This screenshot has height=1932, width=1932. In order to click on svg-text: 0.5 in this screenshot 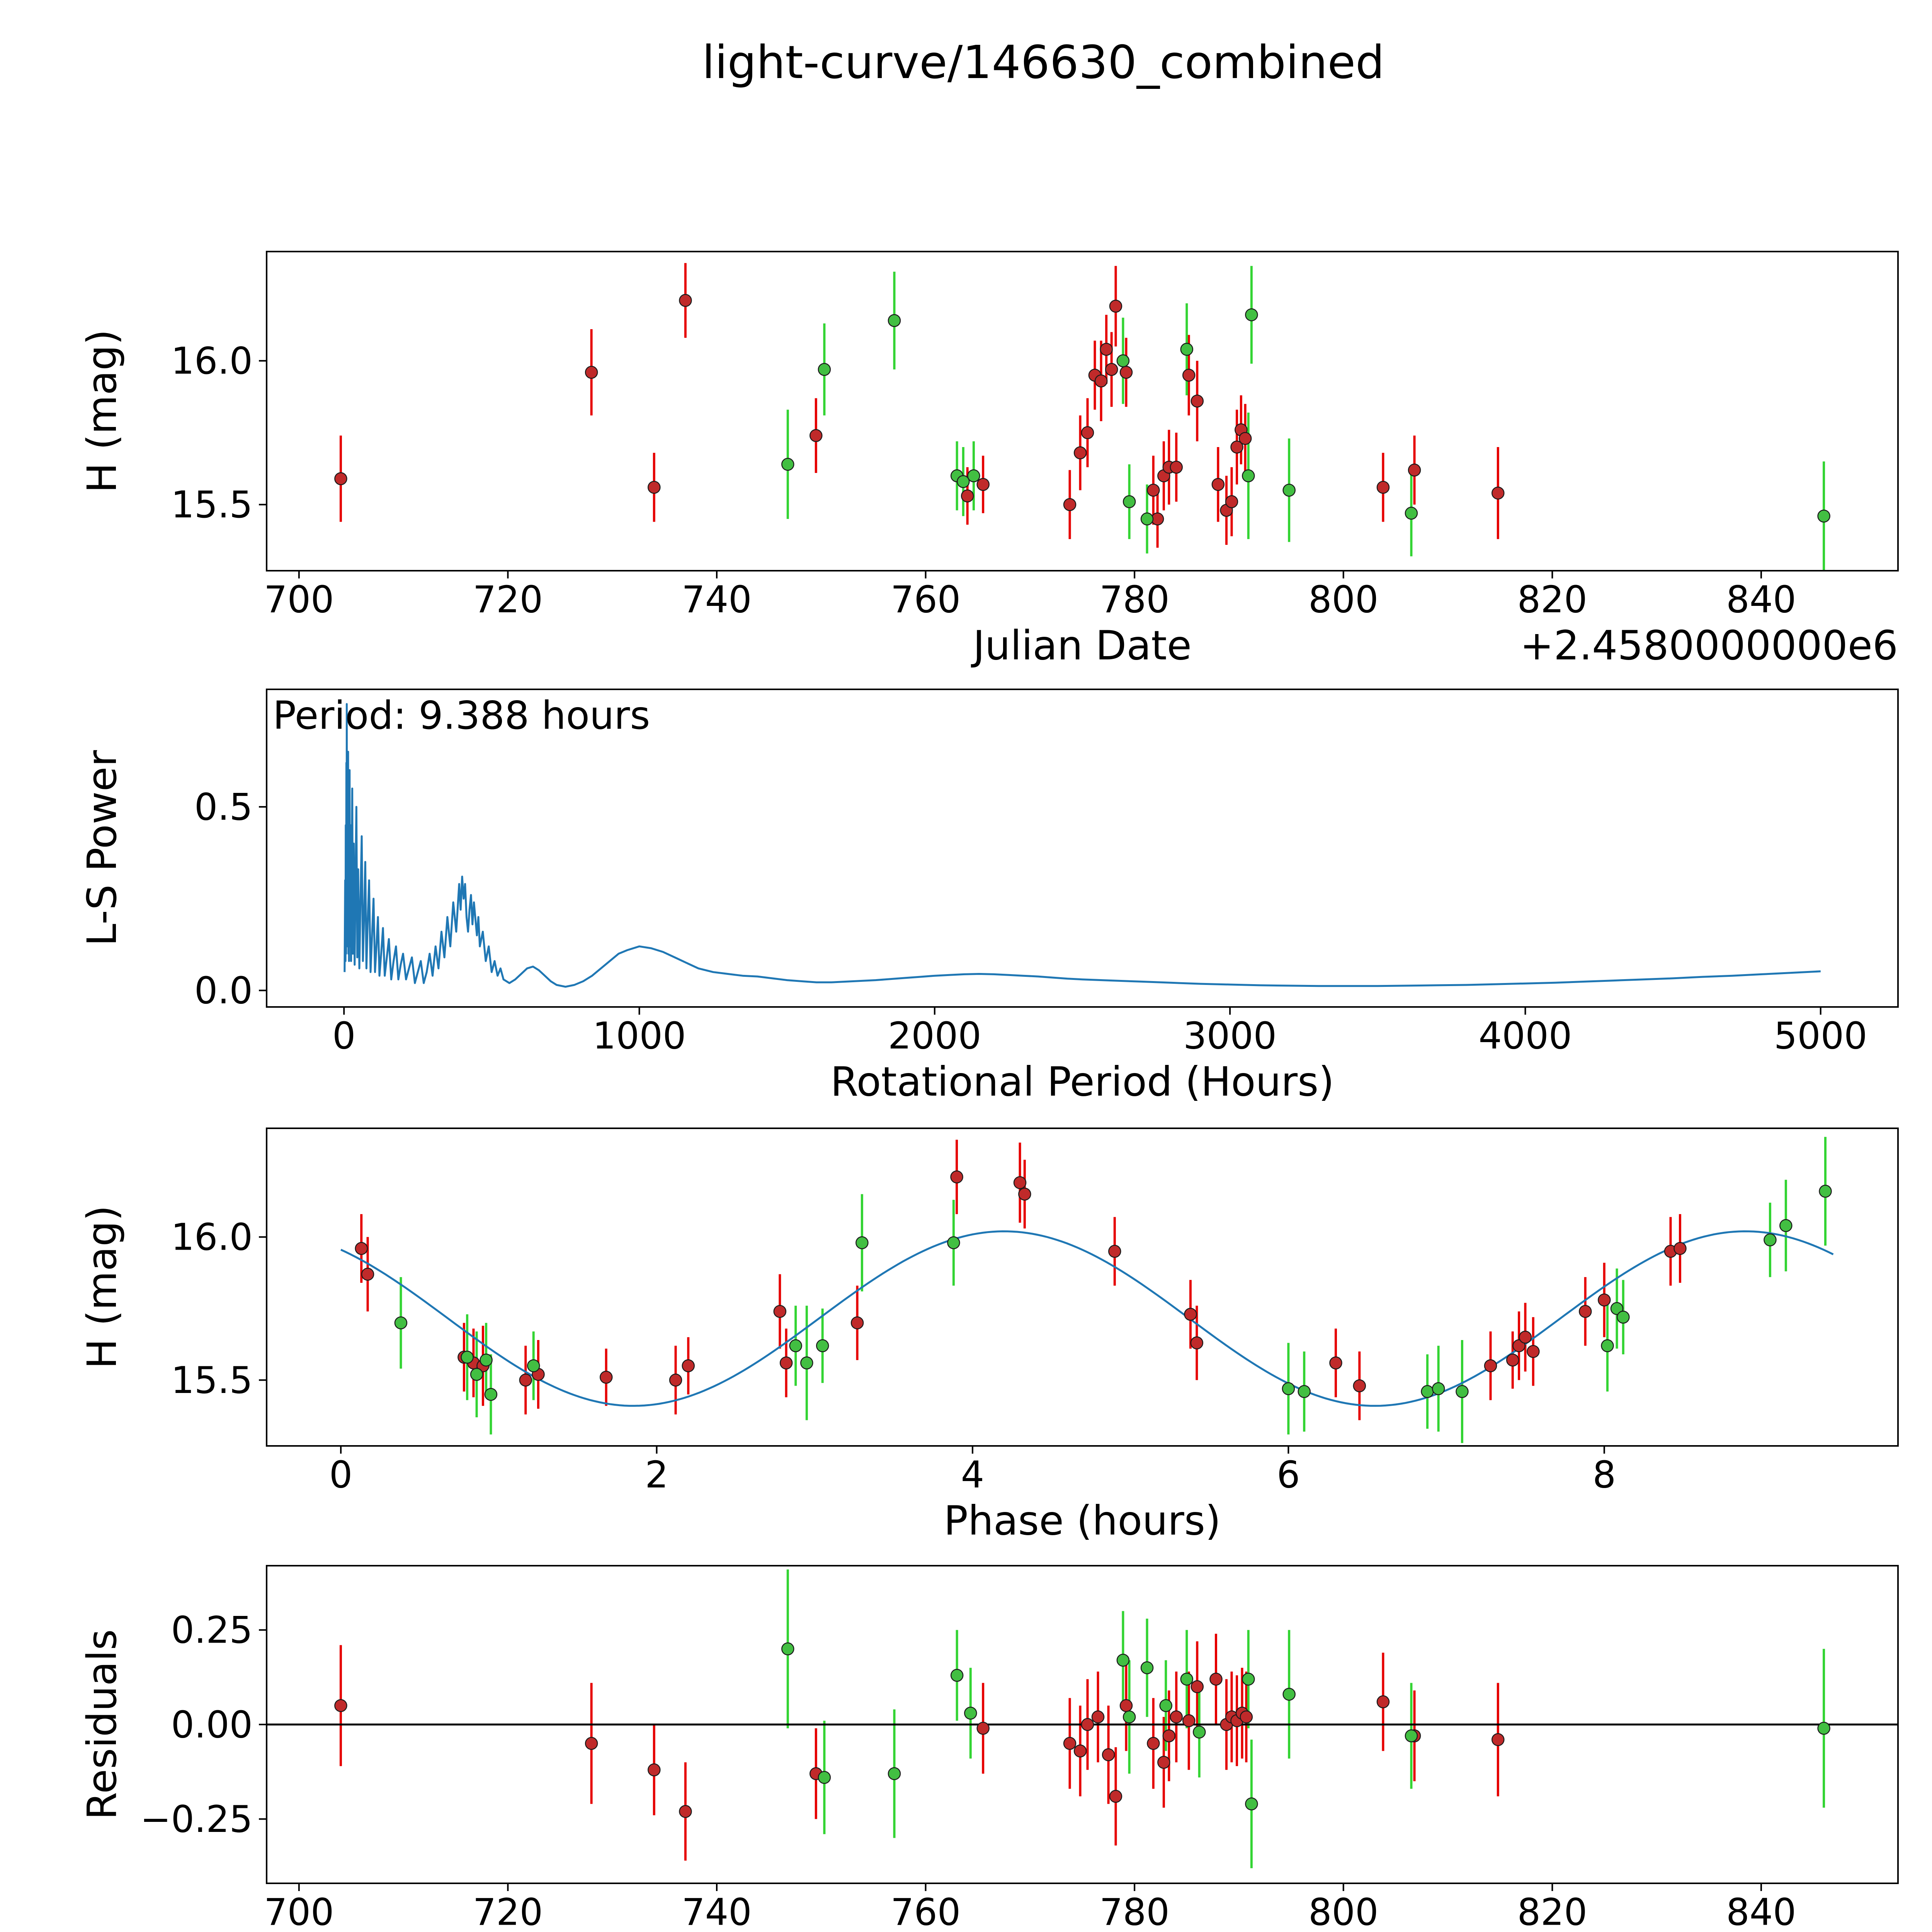, I will do `click(223, 807)`.